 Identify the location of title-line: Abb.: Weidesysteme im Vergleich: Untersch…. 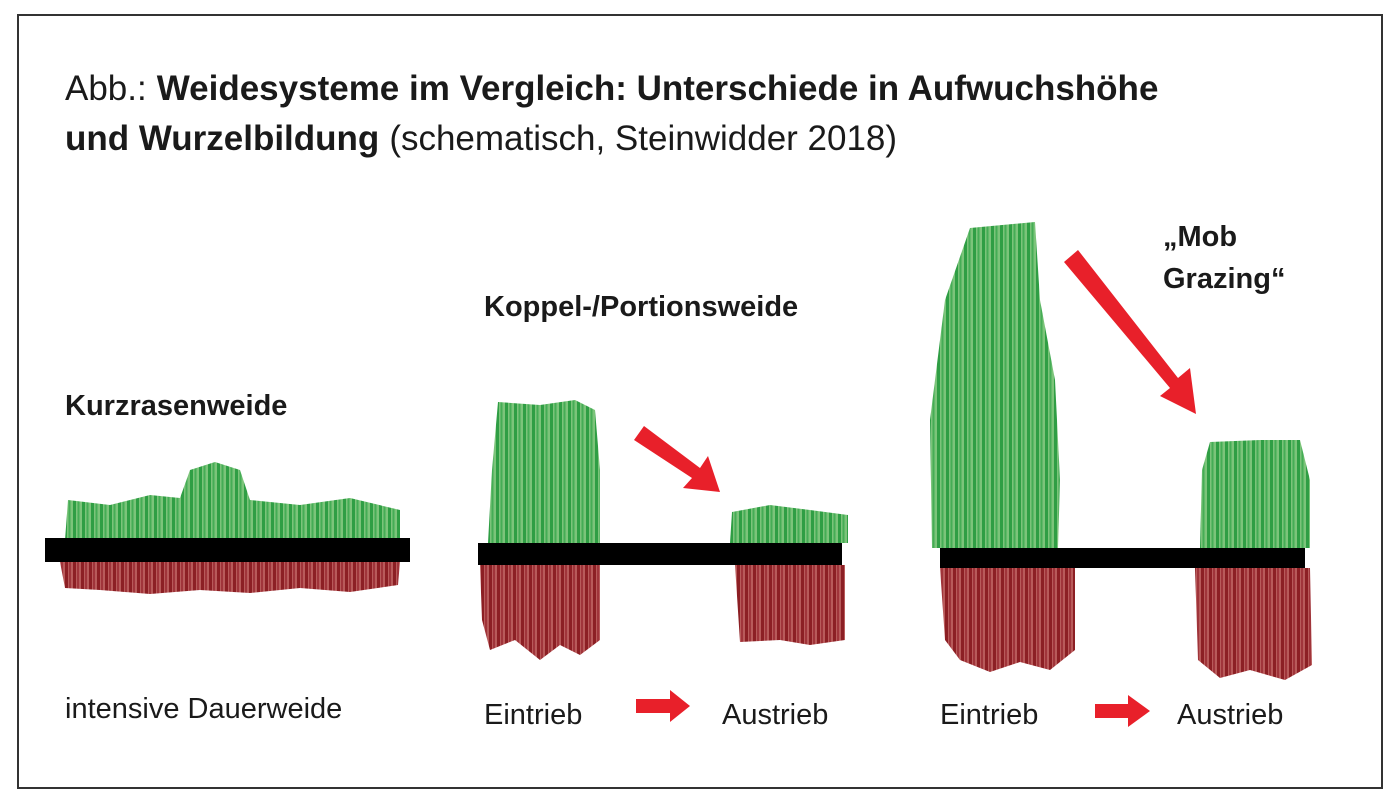
(611, 88).